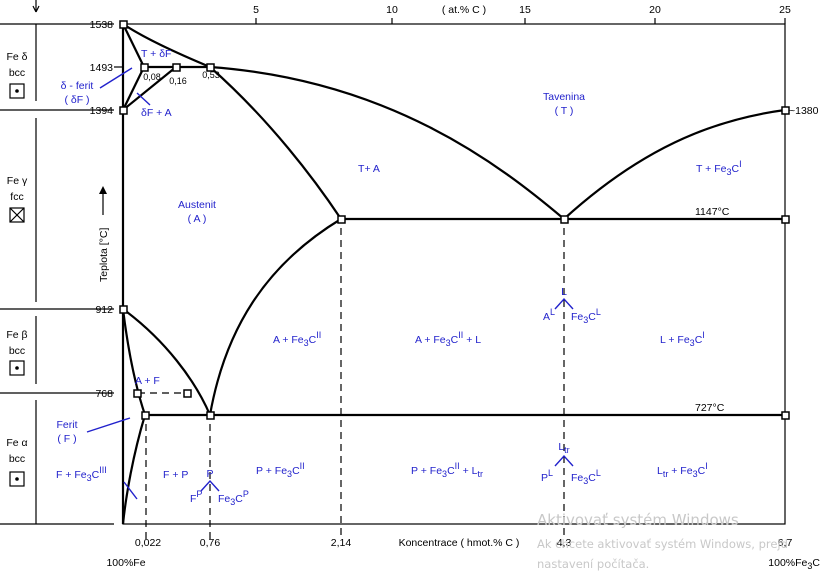 Image resolution: width=824 pixels, height=577 pixels. Describe the element at coordinates (564, 543) in the screenshot. I see `bottom-tick: 4,3` at that location.